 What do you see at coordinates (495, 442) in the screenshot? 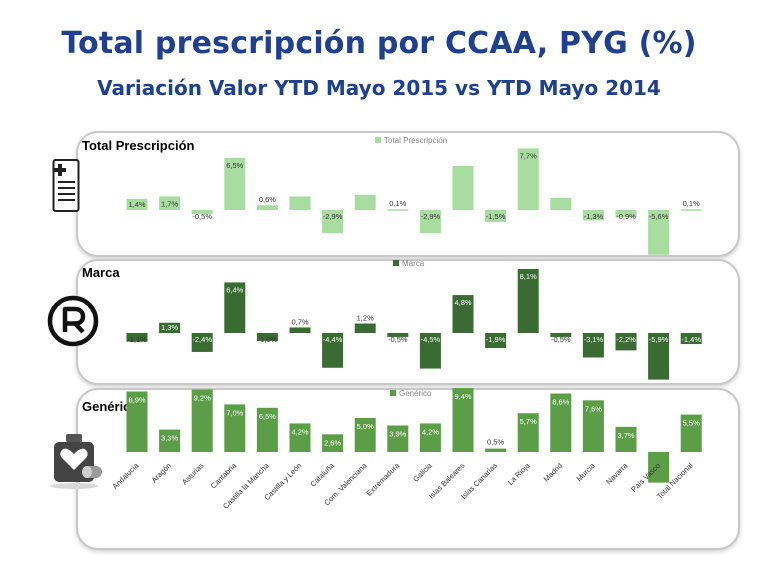
I see `data-label-generico: 0,5%` at bounding box center [495, 442].